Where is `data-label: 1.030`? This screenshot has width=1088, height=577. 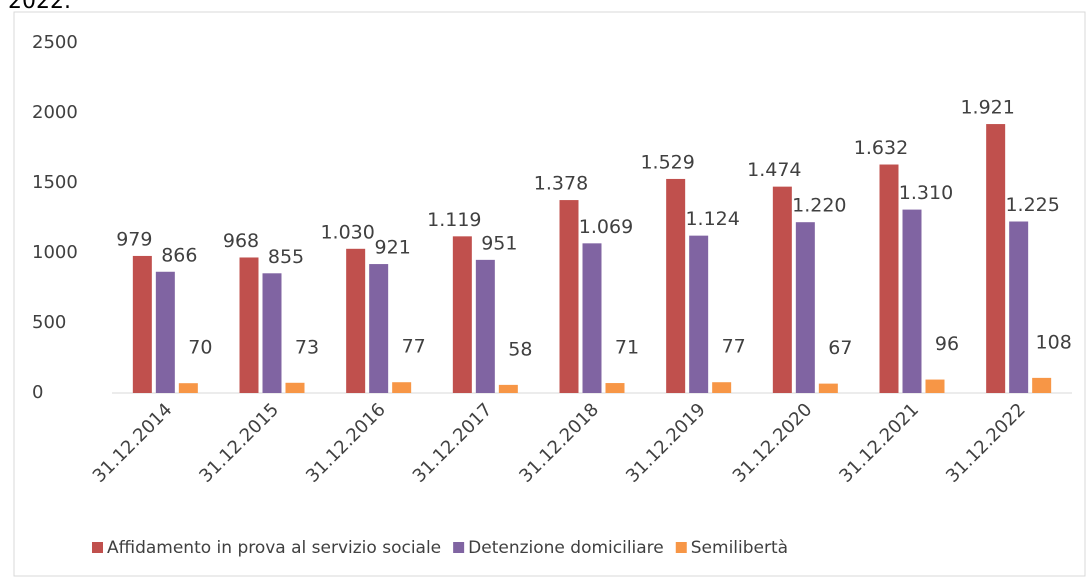
data-label: 1.030 is located at coordinates (347, 232).